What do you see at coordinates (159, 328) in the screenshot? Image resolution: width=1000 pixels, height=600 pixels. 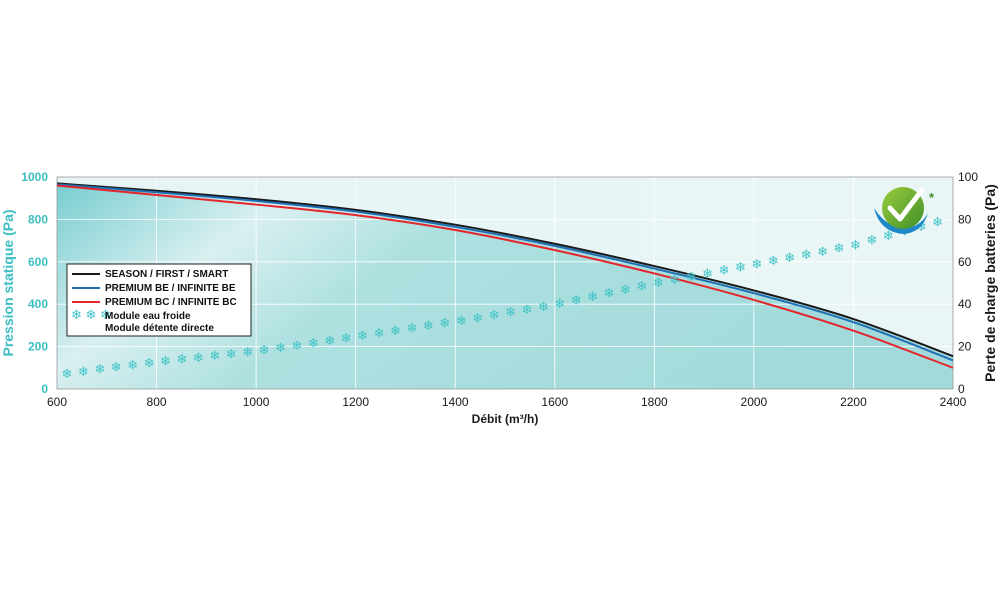 I see `legend-label-3b: Module détente directe` at bounding box center [159, 328].